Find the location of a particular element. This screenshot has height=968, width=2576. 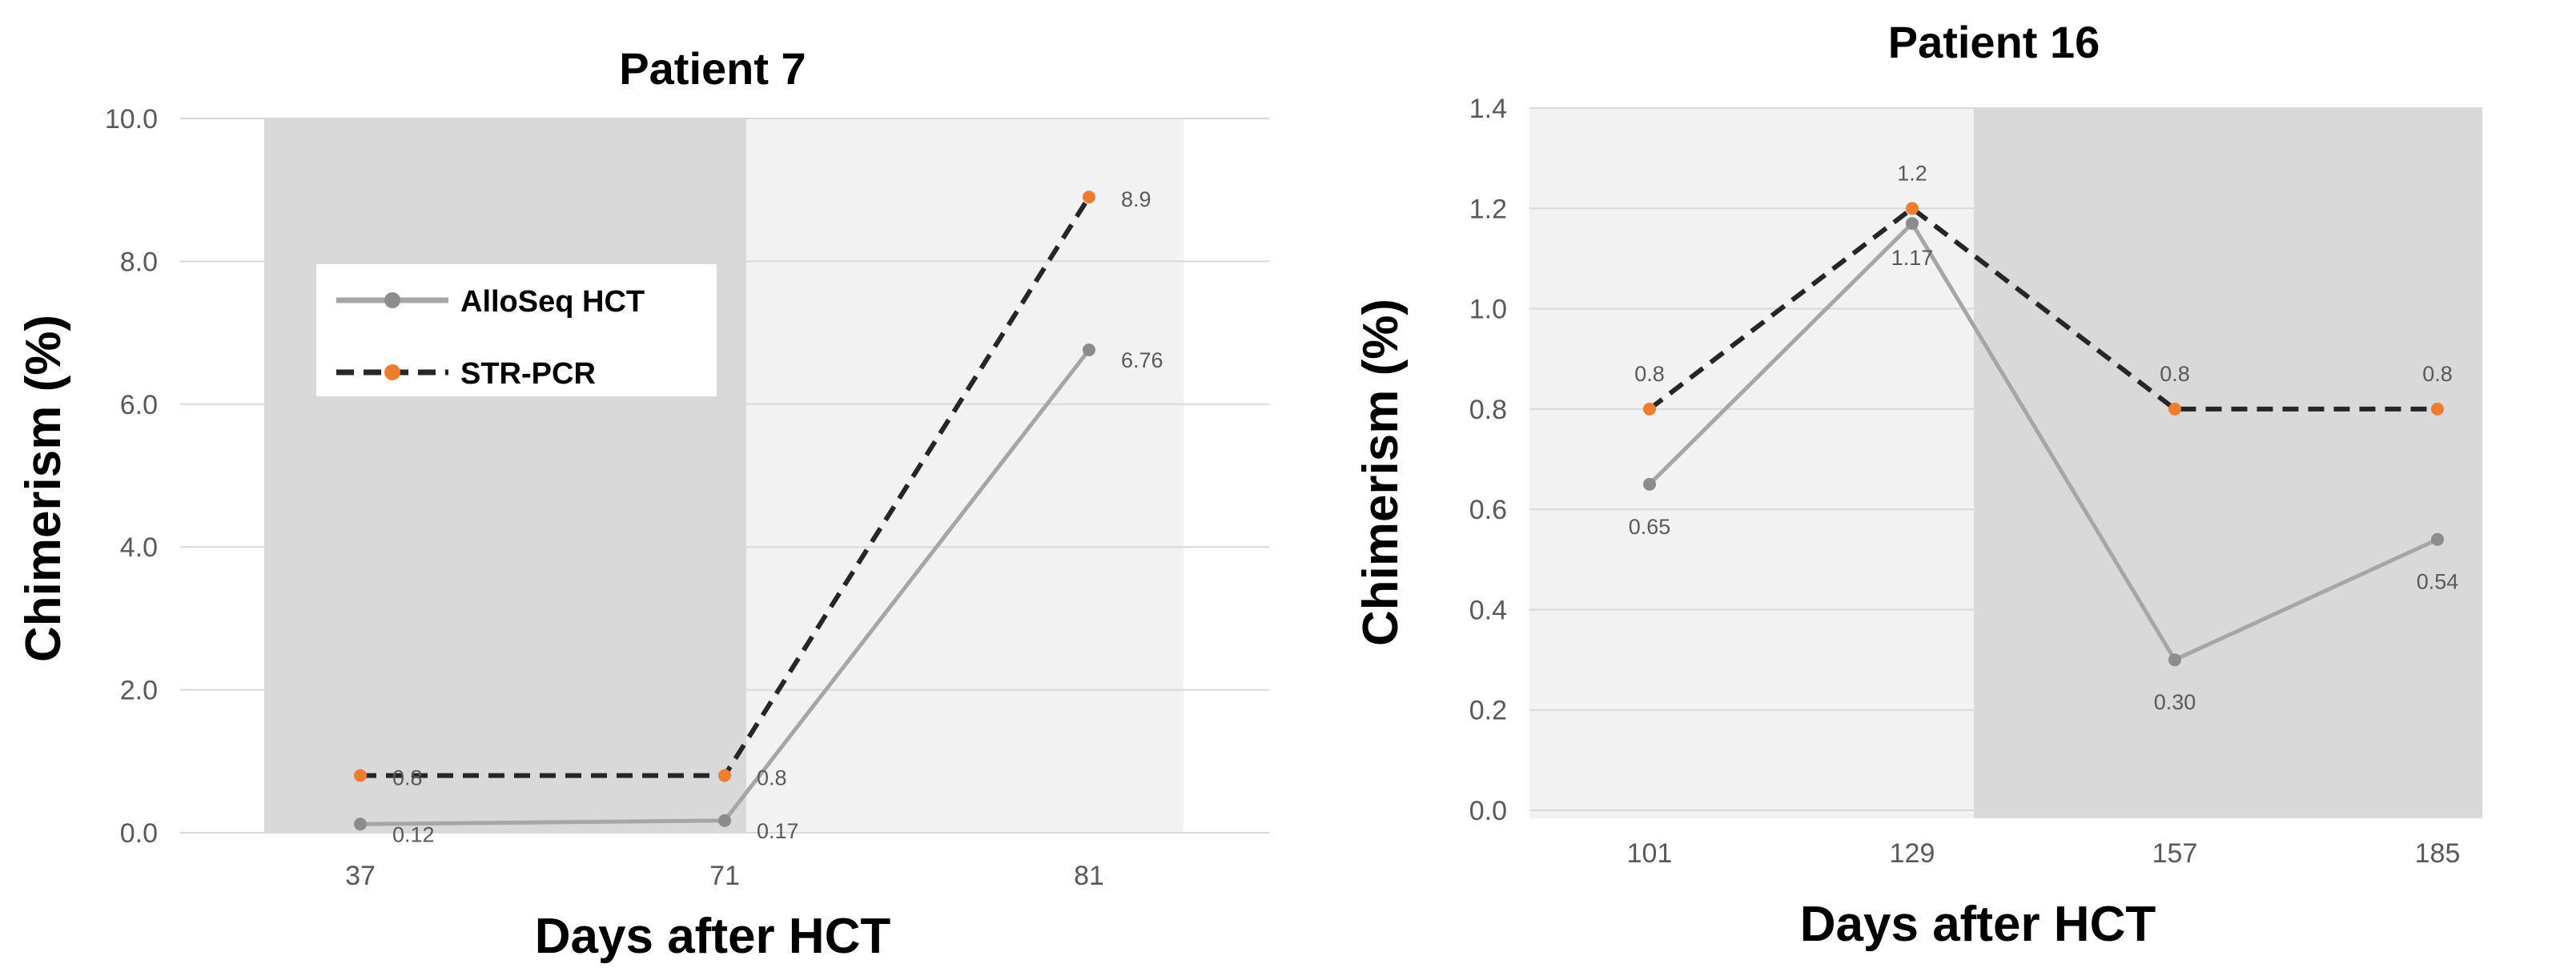

y-tick-label: 1.4 is located at coordinates (1488, 109).